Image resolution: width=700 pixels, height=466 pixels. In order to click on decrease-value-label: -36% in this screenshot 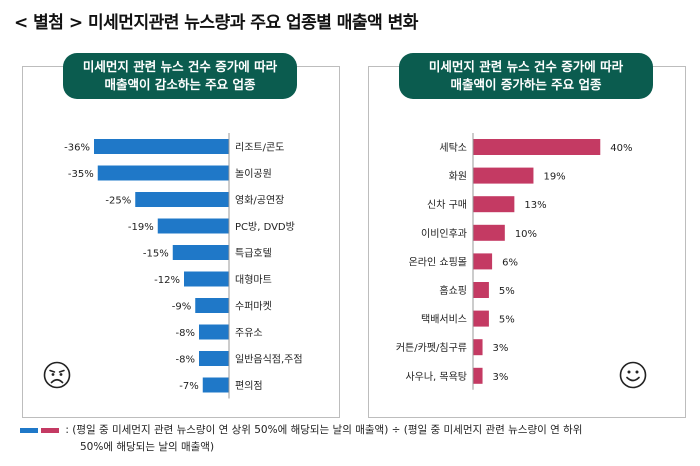, I will do `click(77, 148)`.